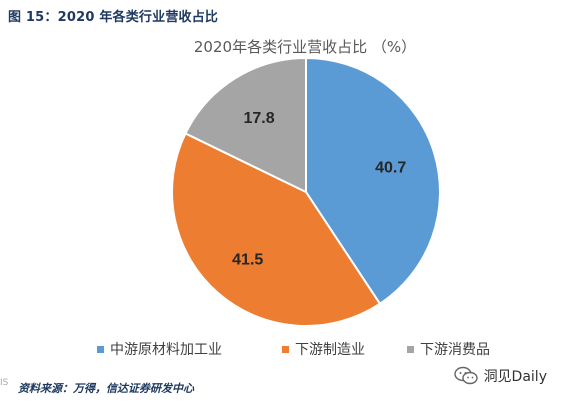  What do you see at coordinates (319, 189) in the screenshot?
I see `pie-labels: 40.7 41.5 17.8` at bounding box center [319, 189].